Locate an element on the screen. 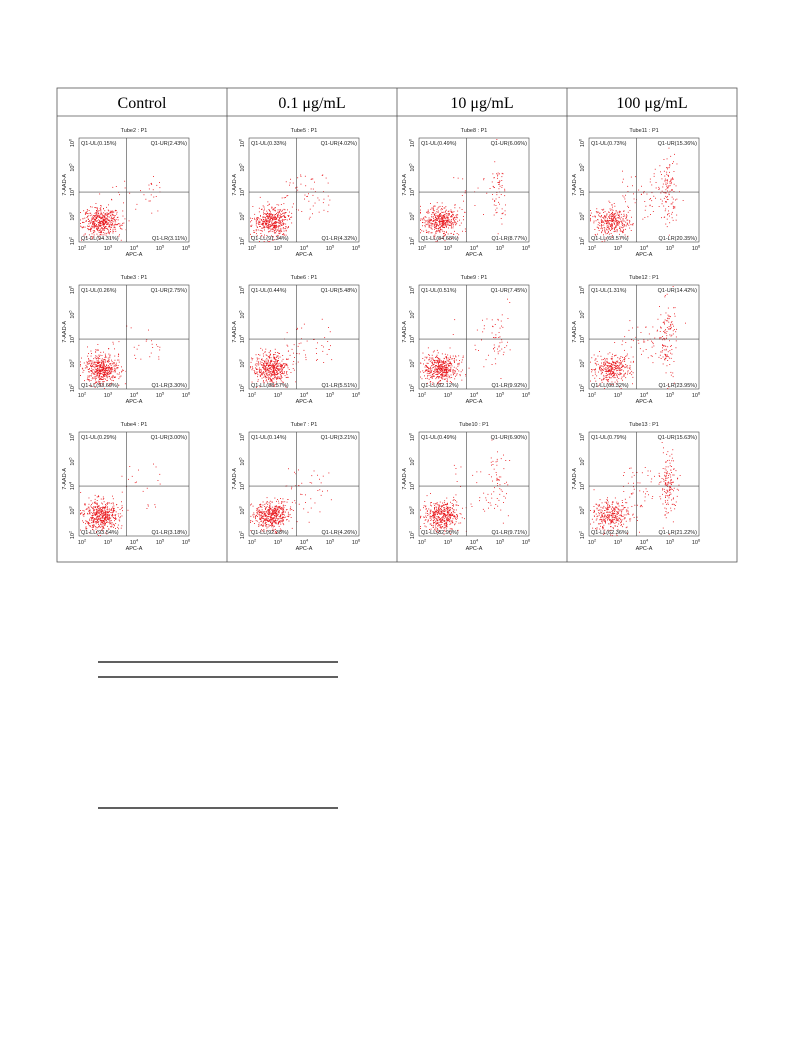 The height and width of the screenshot is (1057, 793). tick-exponent: 5 is located at coordinates (410, 164).